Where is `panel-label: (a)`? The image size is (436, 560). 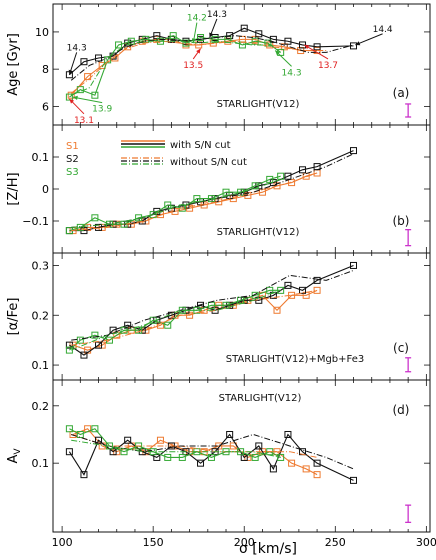
panel-label: (a) is located at coordinates (401, 93).